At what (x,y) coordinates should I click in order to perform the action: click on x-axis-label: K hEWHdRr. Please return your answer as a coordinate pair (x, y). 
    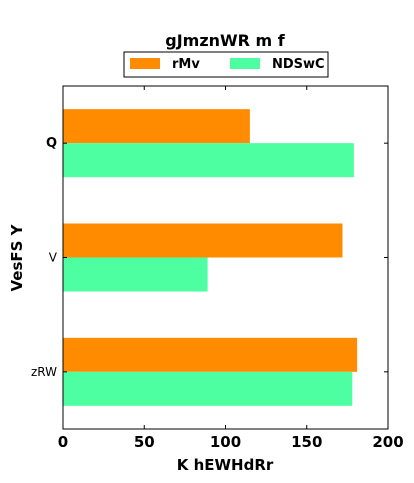
    Looking at the image, I should click on (225, 465).